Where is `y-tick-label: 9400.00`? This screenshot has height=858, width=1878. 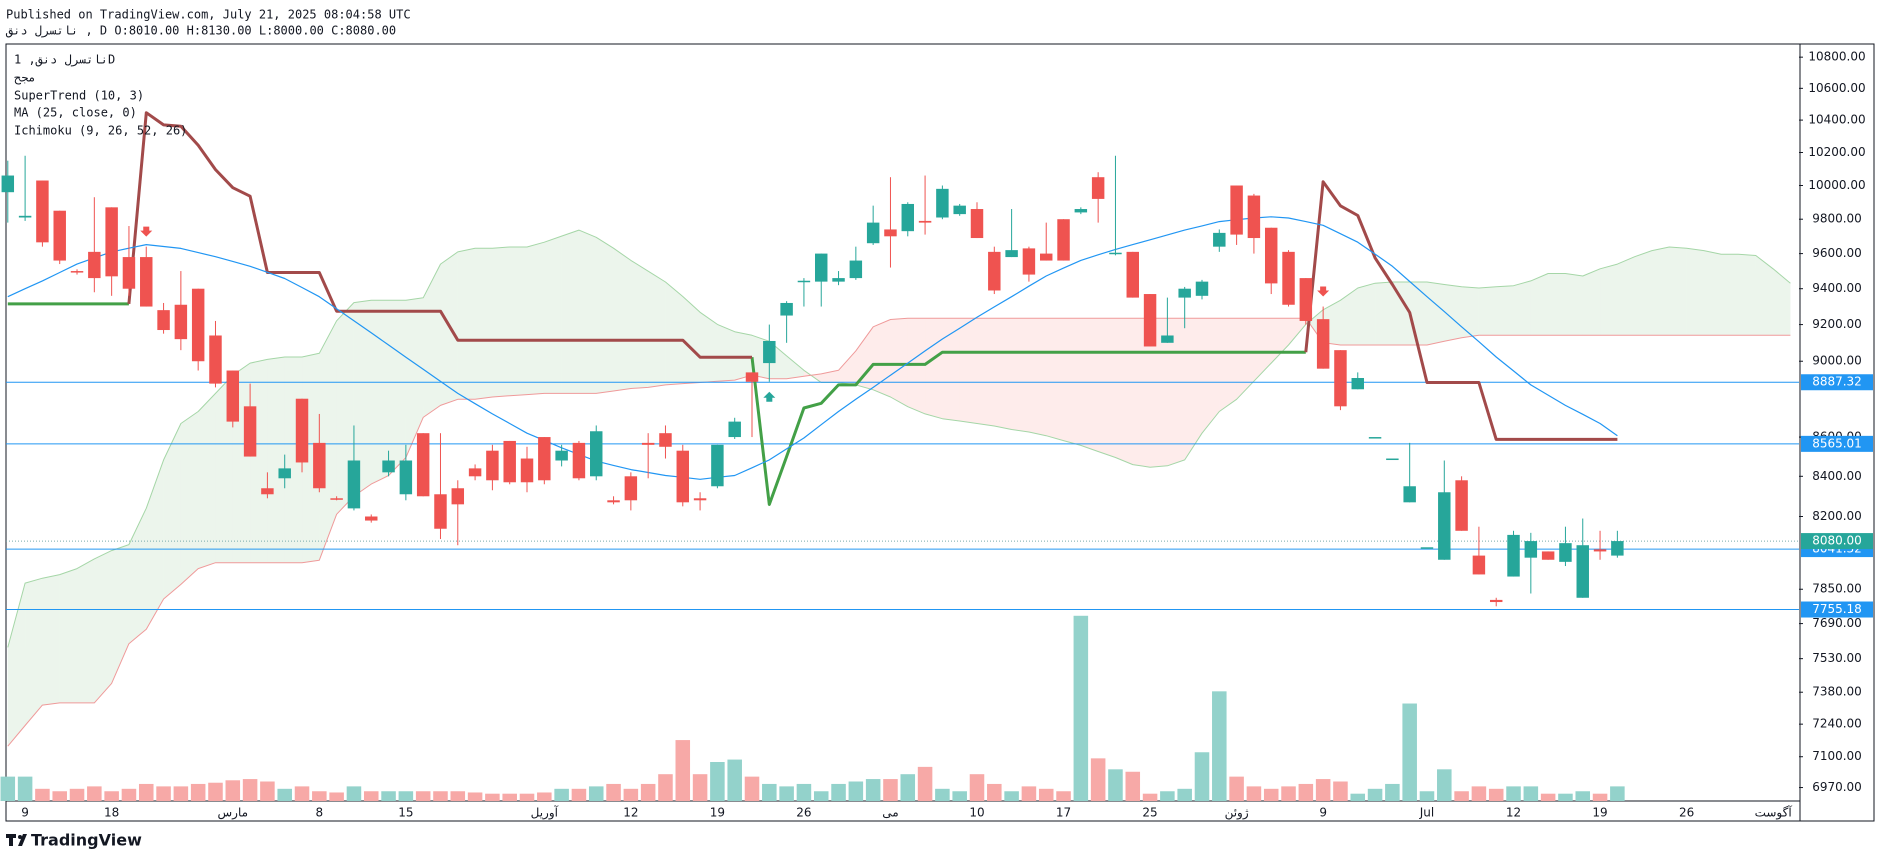 y-tick-label: 9400.00 is located at coordinates (1837, 288).